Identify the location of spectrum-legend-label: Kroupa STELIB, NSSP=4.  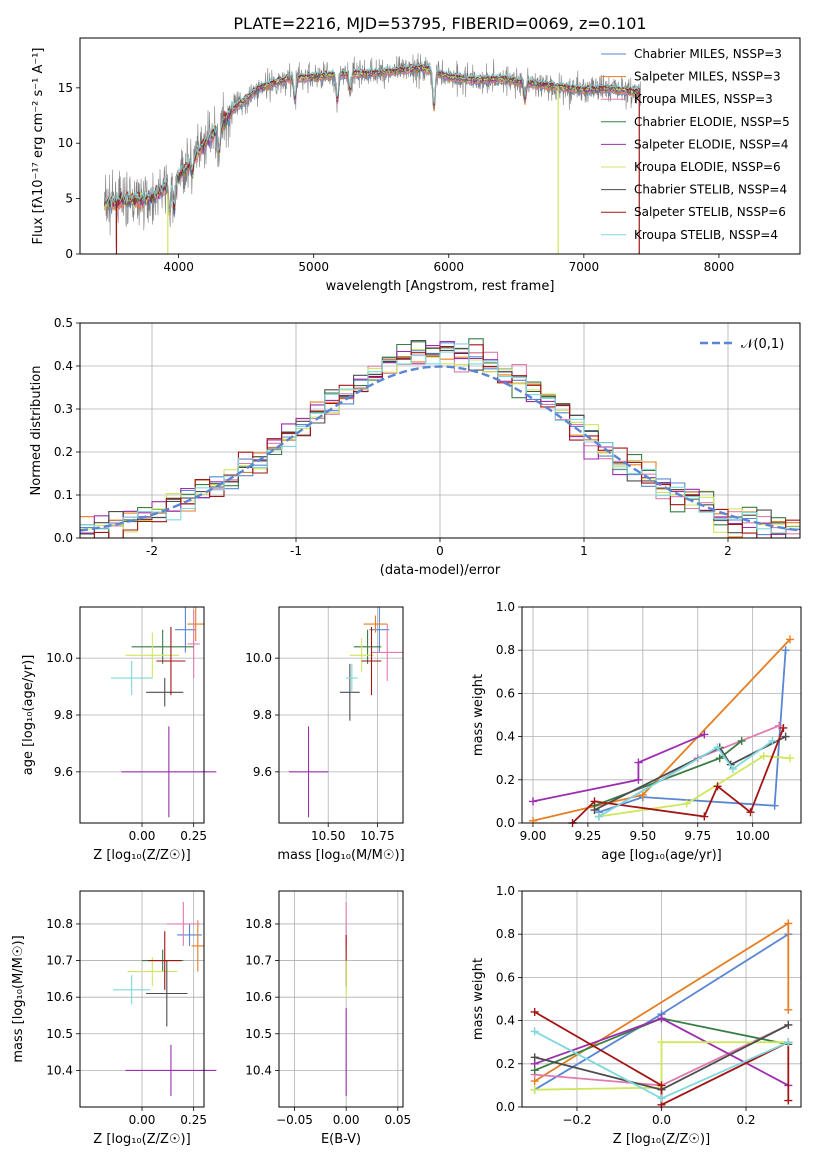
(706, 235).